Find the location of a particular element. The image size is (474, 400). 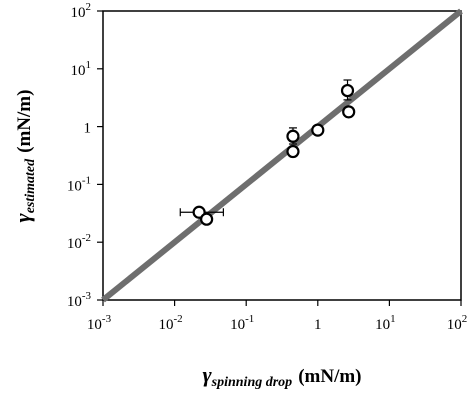

y-tick-label-exponent: 2 is located at coordinates (89, 7).